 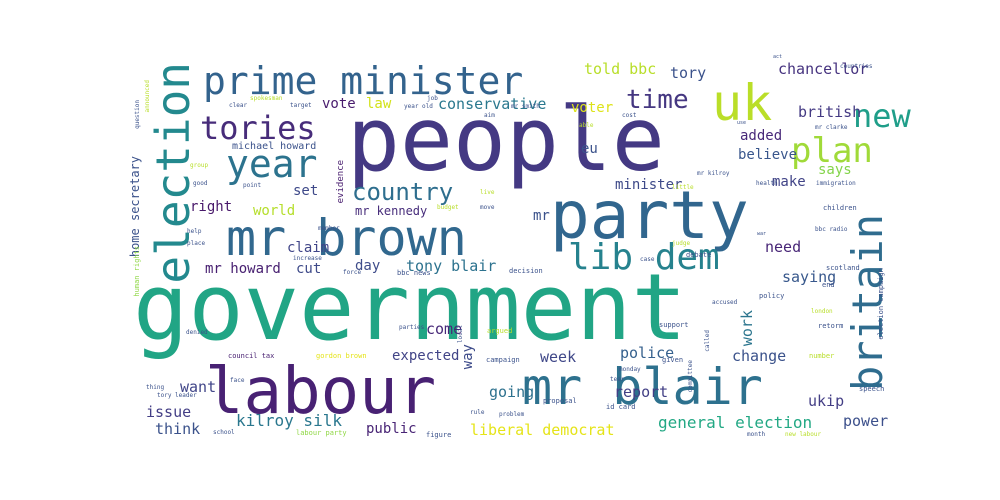 What do you see at coordinates (341, 182) in the screenshot?
I see `word-evidence: evidence` at bounding box center [341, 182].